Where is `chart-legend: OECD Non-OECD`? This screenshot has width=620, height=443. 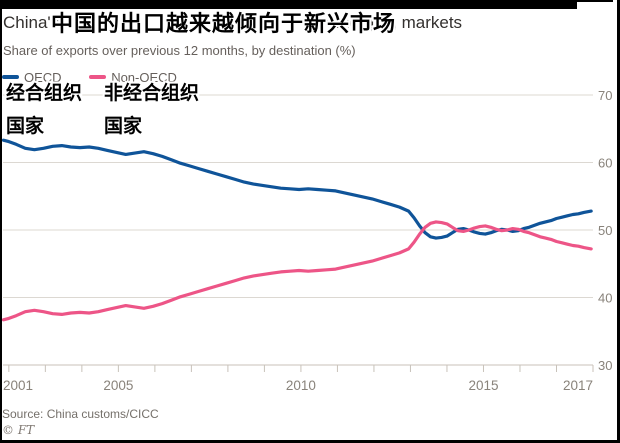
chart-legend: OECD Non-OECD is located at coordinates (101, 76).